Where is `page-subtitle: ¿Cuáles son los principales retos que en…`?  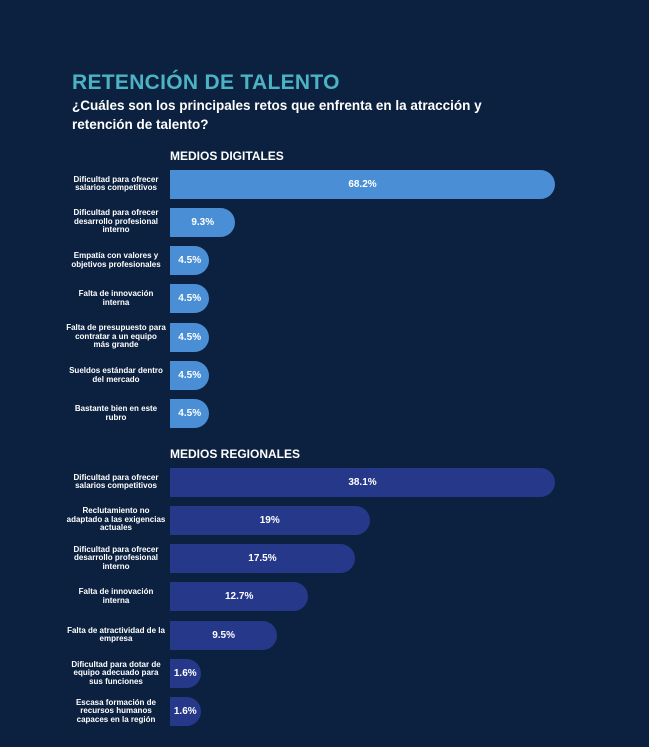 page-subtitle: ¿Cuáles son los principales retos que en… is located at coordinates (277, 115).